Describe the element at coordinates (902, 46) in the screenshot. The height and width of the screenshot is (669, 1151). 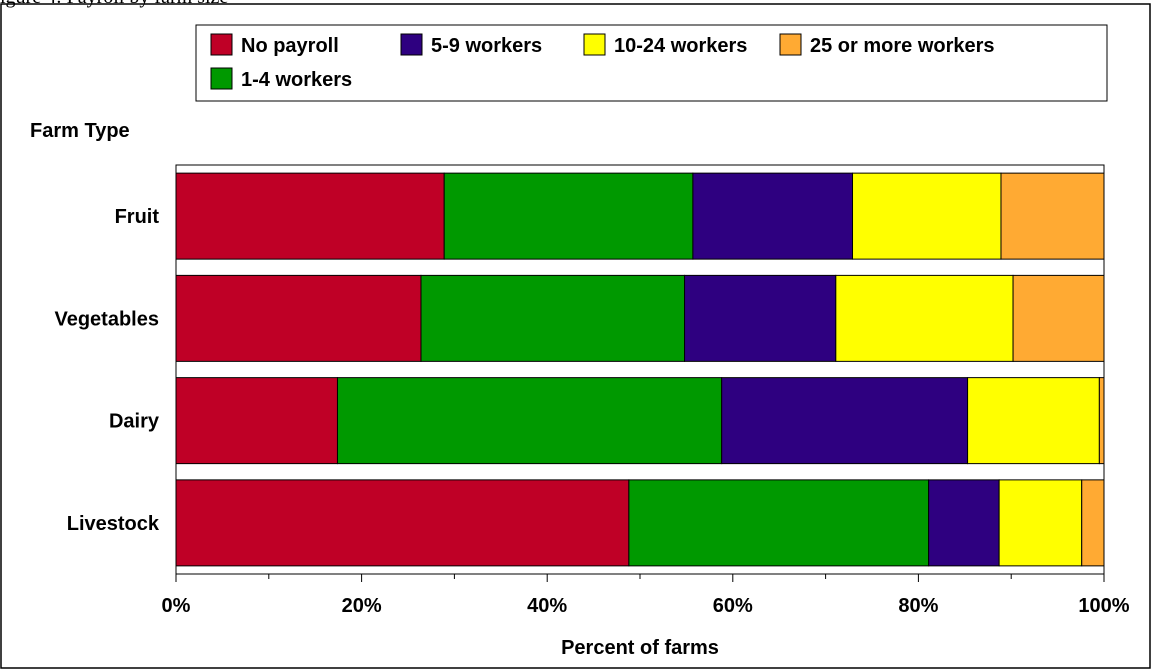
I see `legend-label-25-or-more-workers: 25 or more workers` at that location.